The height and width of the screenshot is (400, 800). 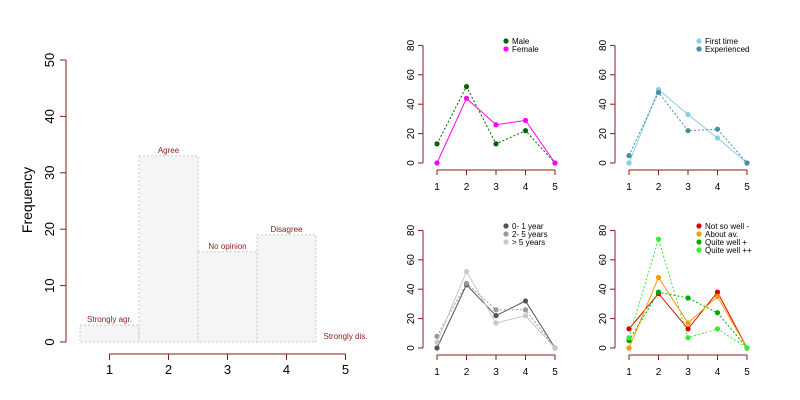 I want to click on point-> 5 years-2, so click(x=466, y=271).